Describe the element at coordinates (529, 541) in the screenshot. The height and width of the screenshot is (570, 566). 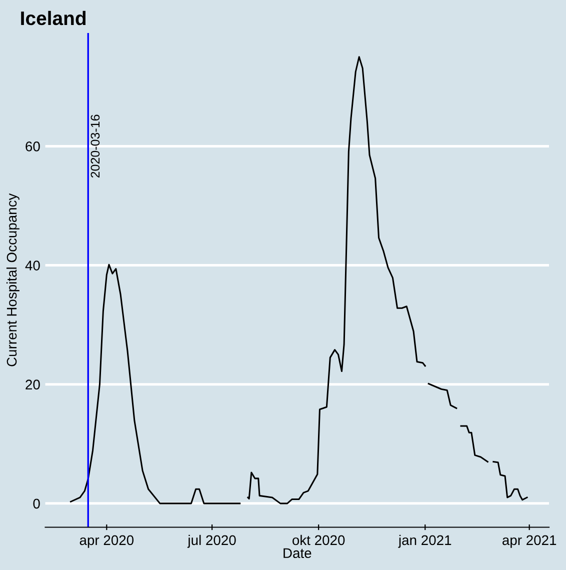
I see `x-tick-label: apr 2021` at that location.